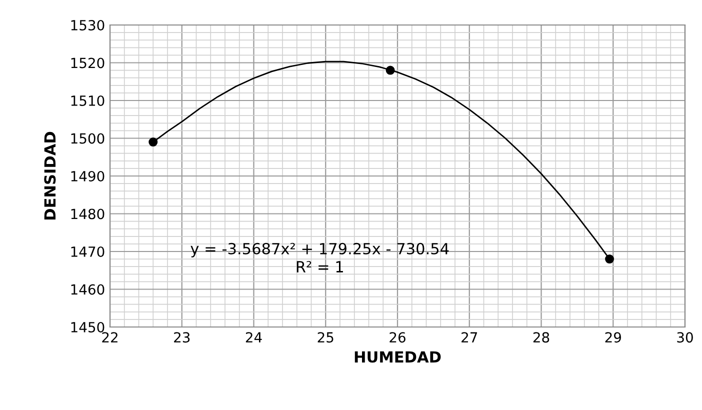 The image size is (702, 410). Describe the element at coordinates (87, 214) in the screenshot. I see `y-tick-label: 1480` at that location.